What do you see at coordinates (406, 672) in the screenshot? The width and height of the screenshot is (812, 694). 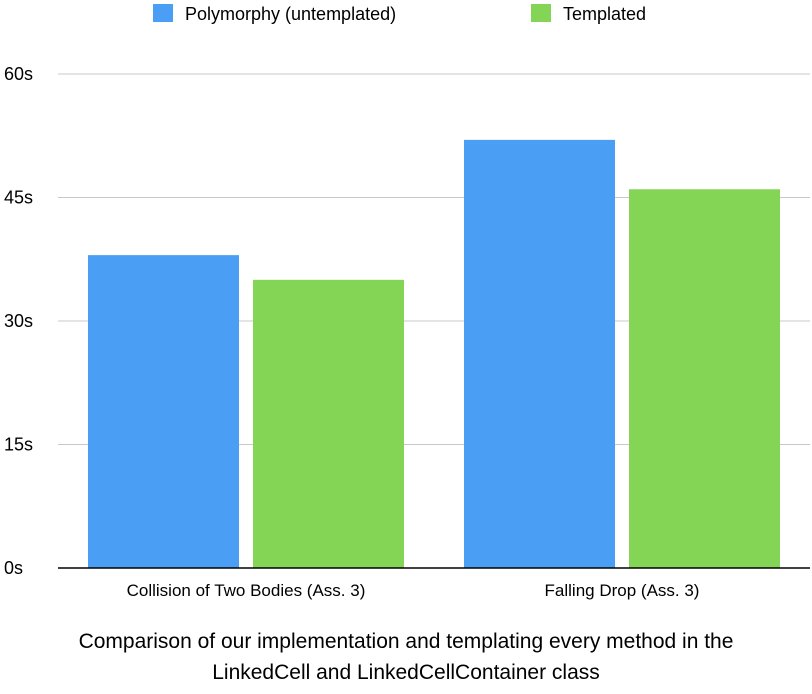 I see `caption-line-2: LinkedCell and LinkedCellContainer class` at bounding box center [406, 672].